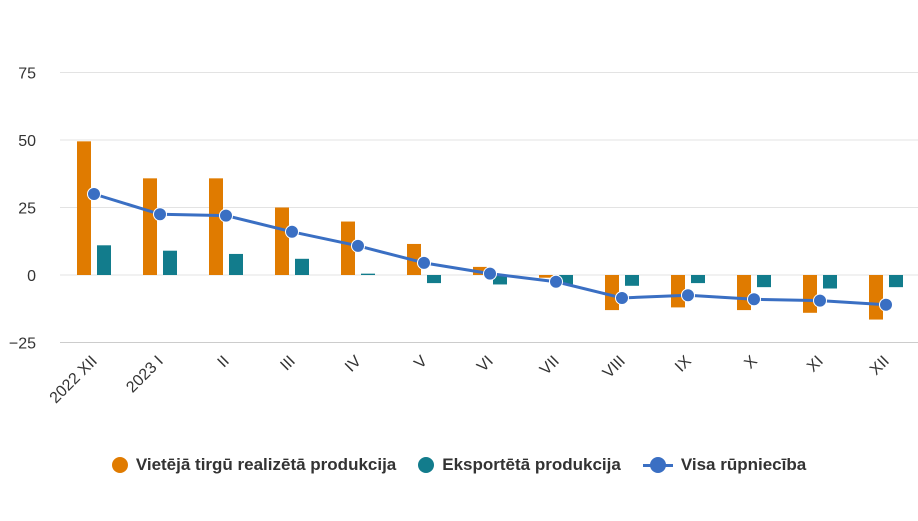 Image resolution: width=918 pixels, height=521 pixels. What do you see at coordinates (27, 209) in the screenshot?
I see `y-tick-label: 25` at bounding box center [27, 209].